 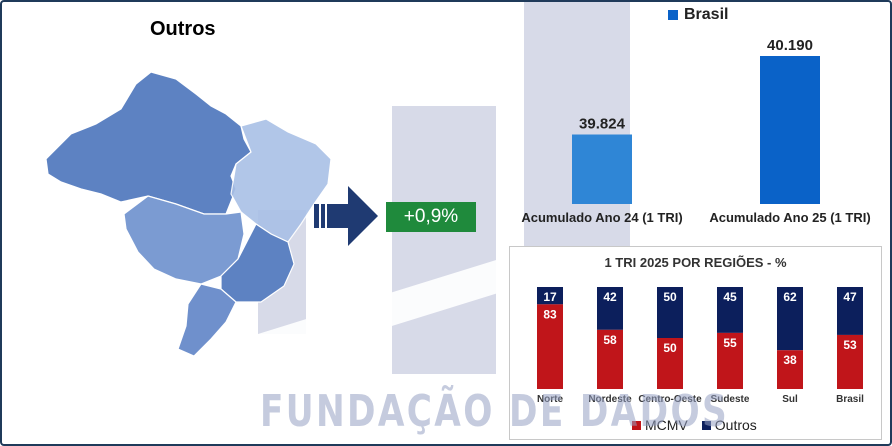 What do you see at coordinates (495, 411) in the screenshot?
I see `watermark: FUNDAÇÃO DE DADOS` at bounding box center [495, 411].